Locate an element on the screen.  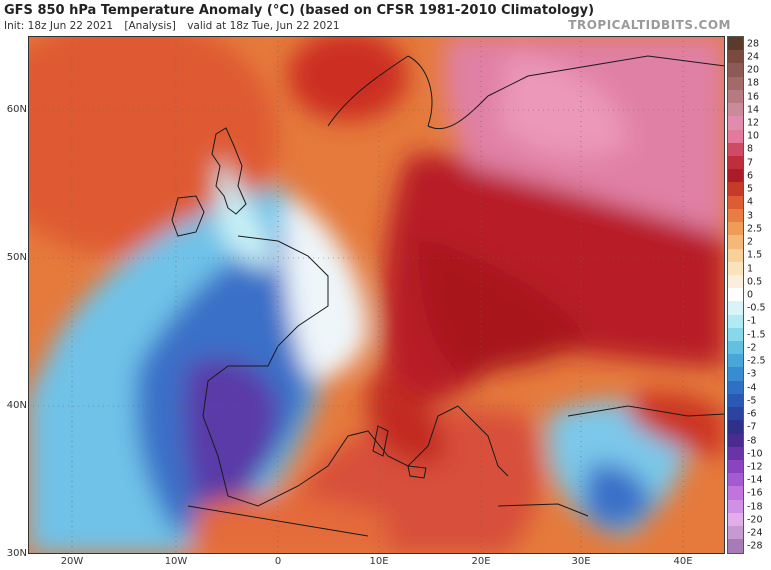
colorbar-label: -8 is located at coordinates (752, 441).